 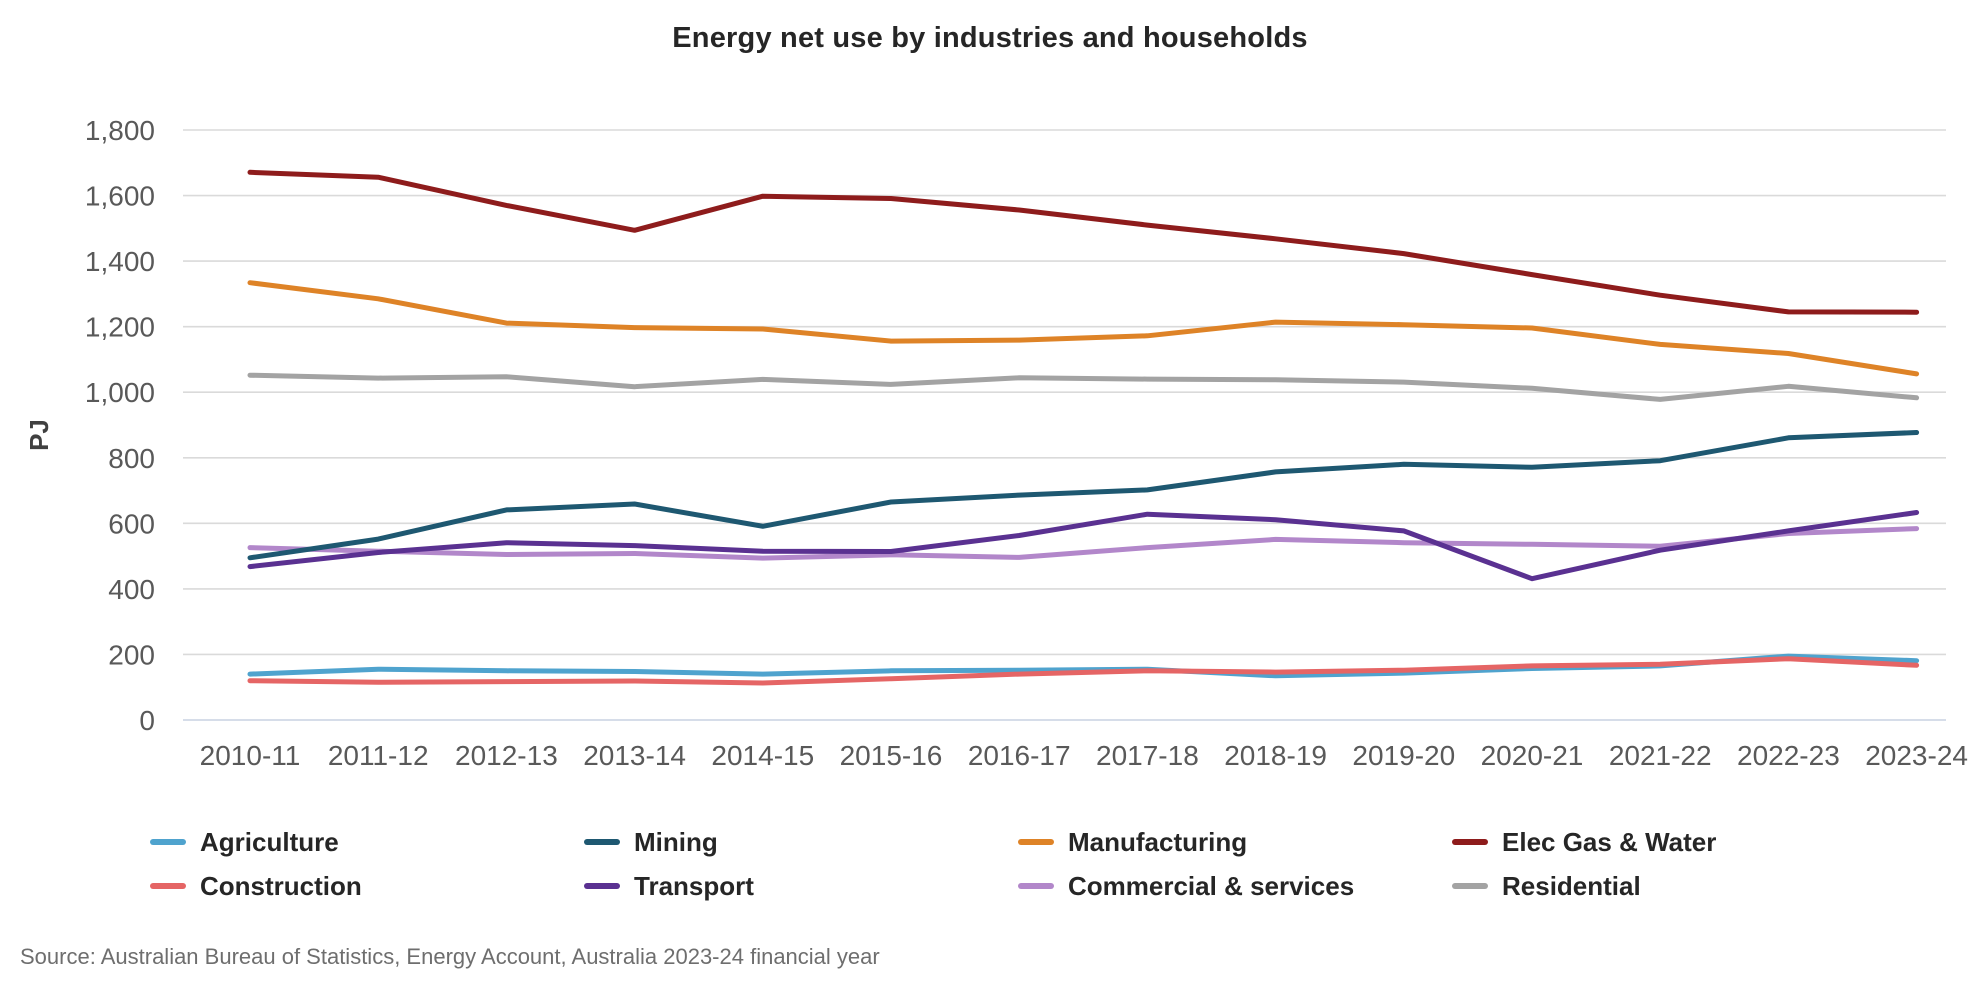 What do you see at coordinates (378, 755) in the screenshot?
I see `x-tick-label: 2011-12` at bounding box center [378, 755].